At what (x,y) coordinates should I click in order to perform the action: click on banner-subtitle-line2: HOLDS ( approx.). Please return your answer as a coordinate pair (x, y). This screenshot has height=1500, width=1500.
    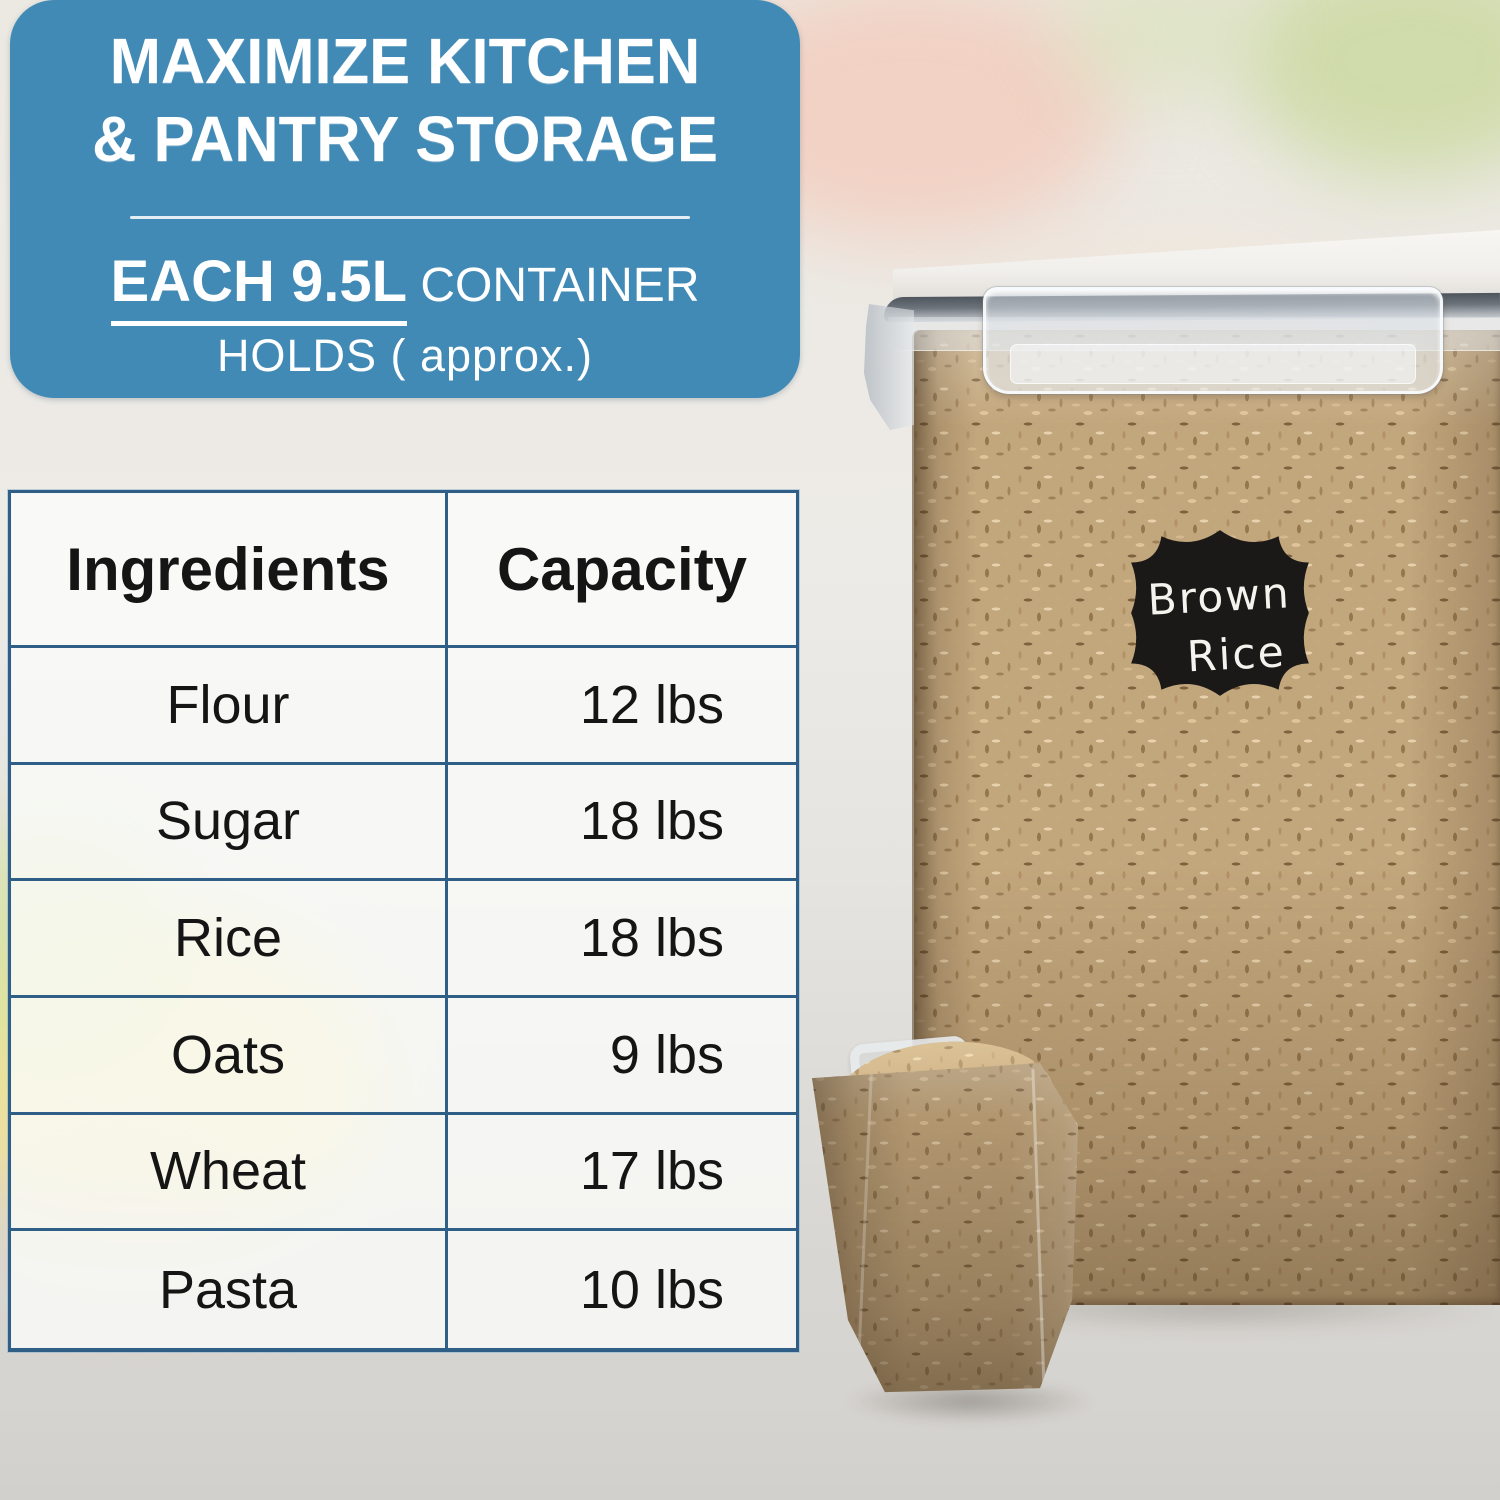
    Looking at the image, I should click on (405, 355).